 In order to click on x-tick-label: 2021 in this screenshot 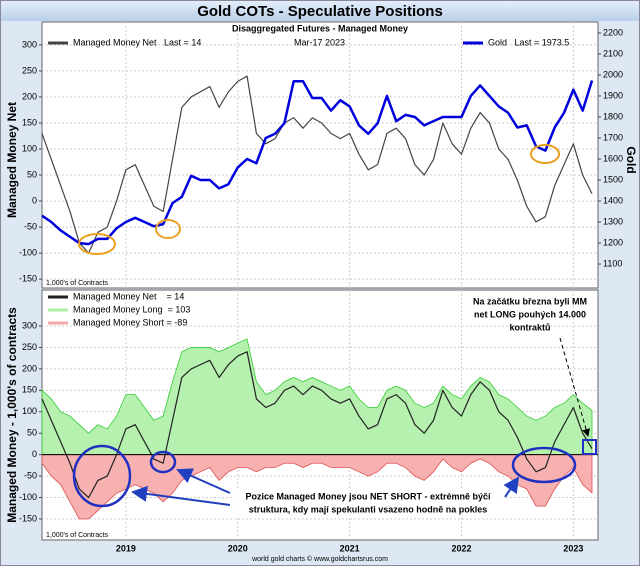, I will do `click(350, 548)`.